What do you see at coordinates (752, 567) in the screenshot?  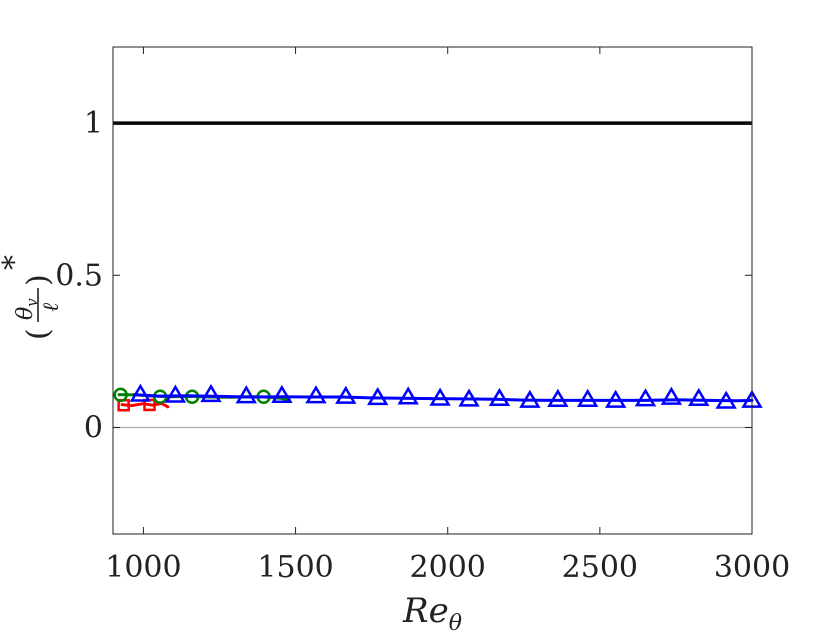 I see `x-tick-label: 3000` at bounding box center [752, 567].